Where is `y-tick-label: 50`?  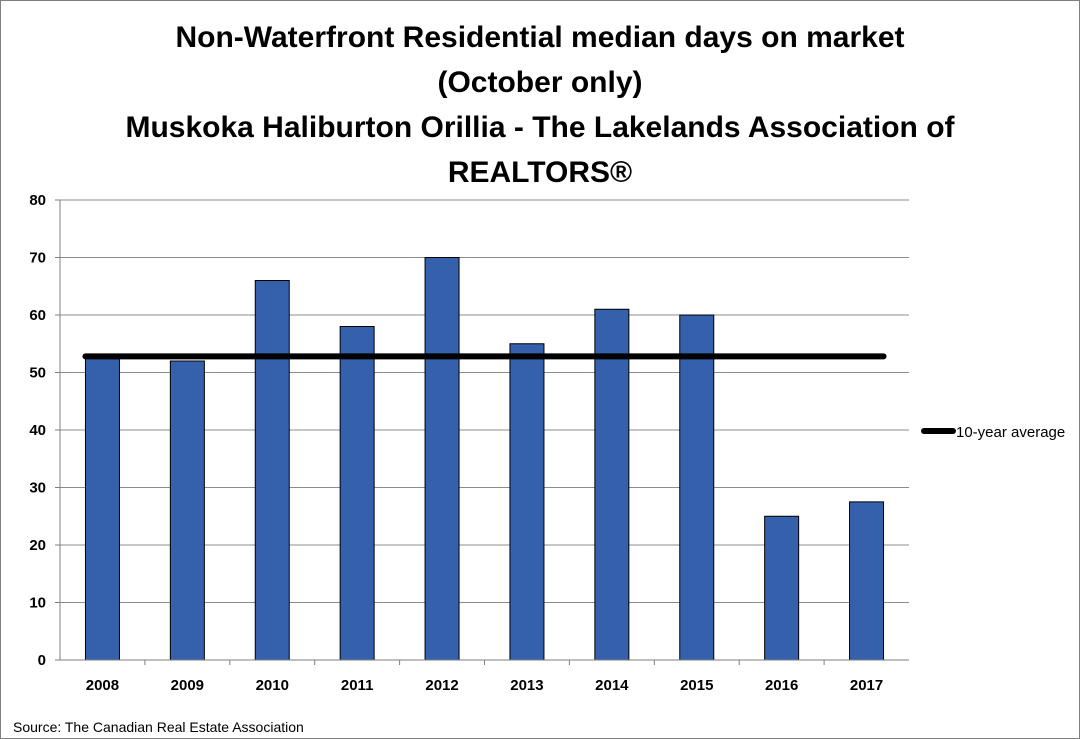
y-tick-label: 50 is located at coordinates (37, 373).